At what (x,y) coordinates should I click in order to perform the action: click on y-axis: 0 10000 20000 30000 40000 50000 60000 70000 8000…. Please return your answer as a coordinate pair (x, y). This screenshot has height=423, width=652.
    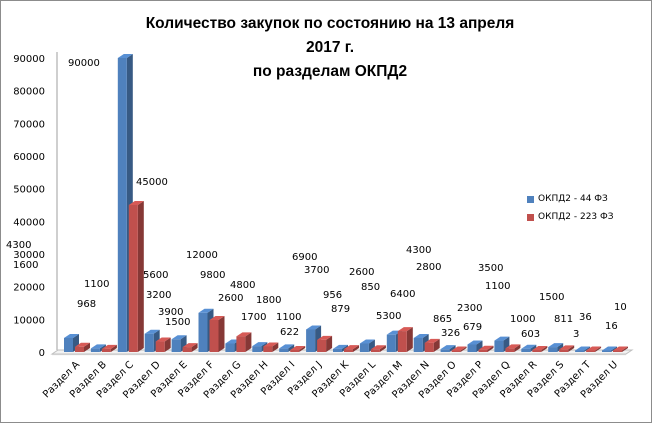
    Looking at the image, I should click on (35, 205).